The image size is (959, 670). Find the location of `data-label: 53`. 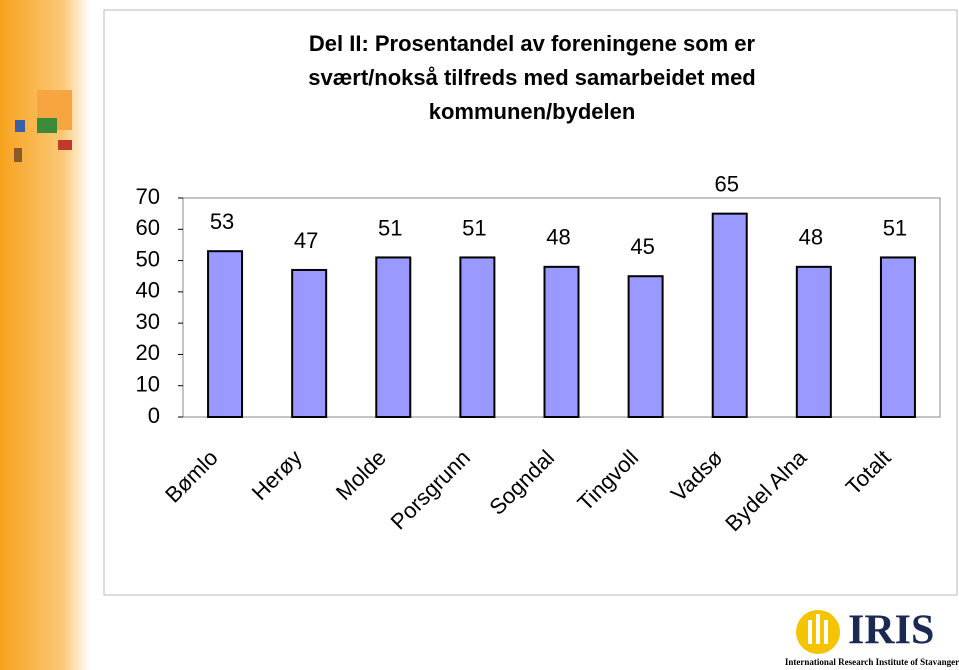

data-label: 53 is located at coordinates (222, 221).